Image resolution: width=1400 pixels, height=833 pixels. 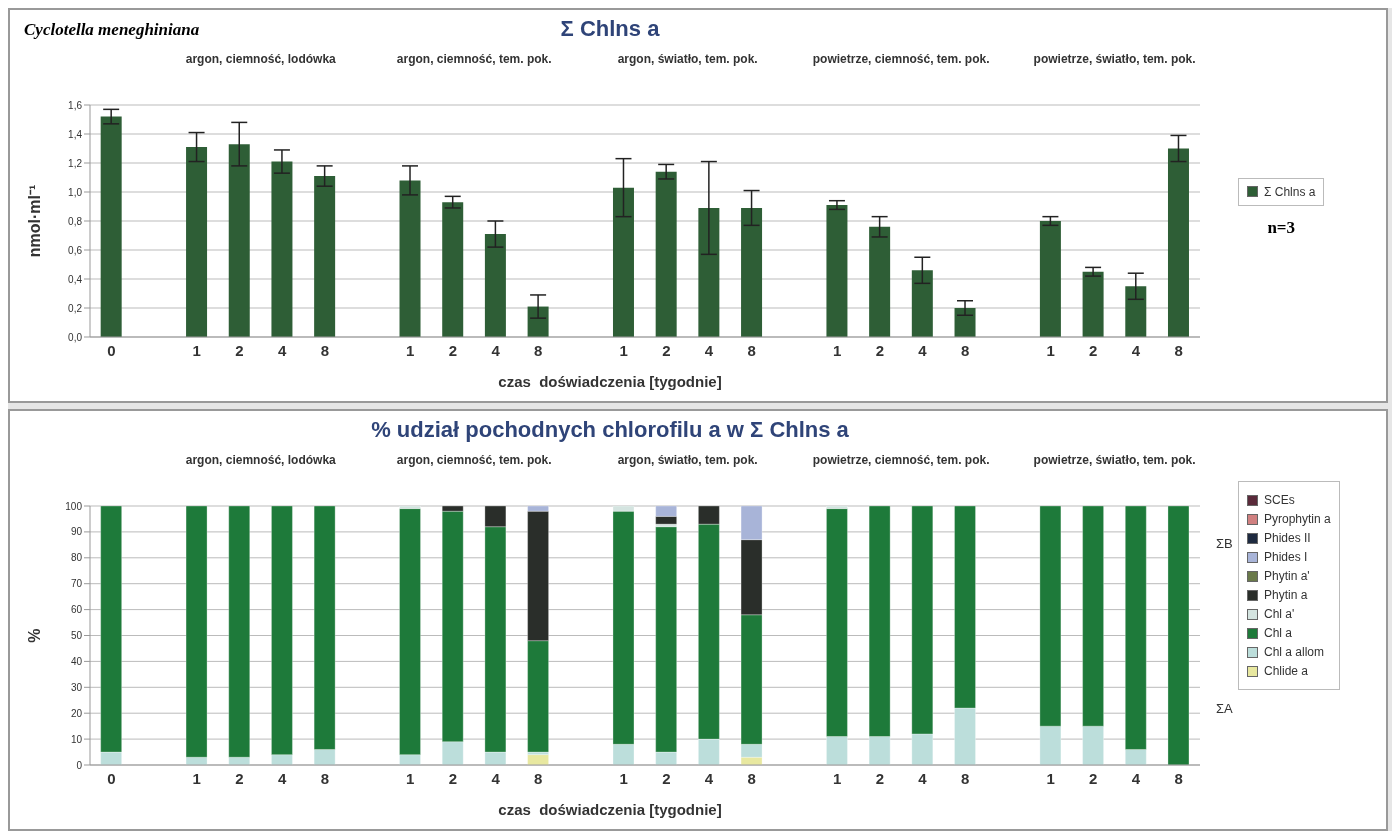 I want to click on y-tick-label: 60, so click(x=76, y=610).